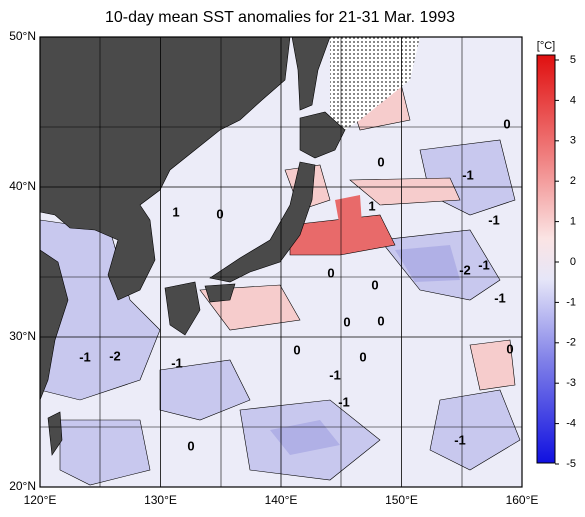 Image resolution: width=585 pixels, height=517 pixels. Describe the element at coordinates (573, 141) in the screenshot. I see `colorbar-tick-label: 3` at that location.